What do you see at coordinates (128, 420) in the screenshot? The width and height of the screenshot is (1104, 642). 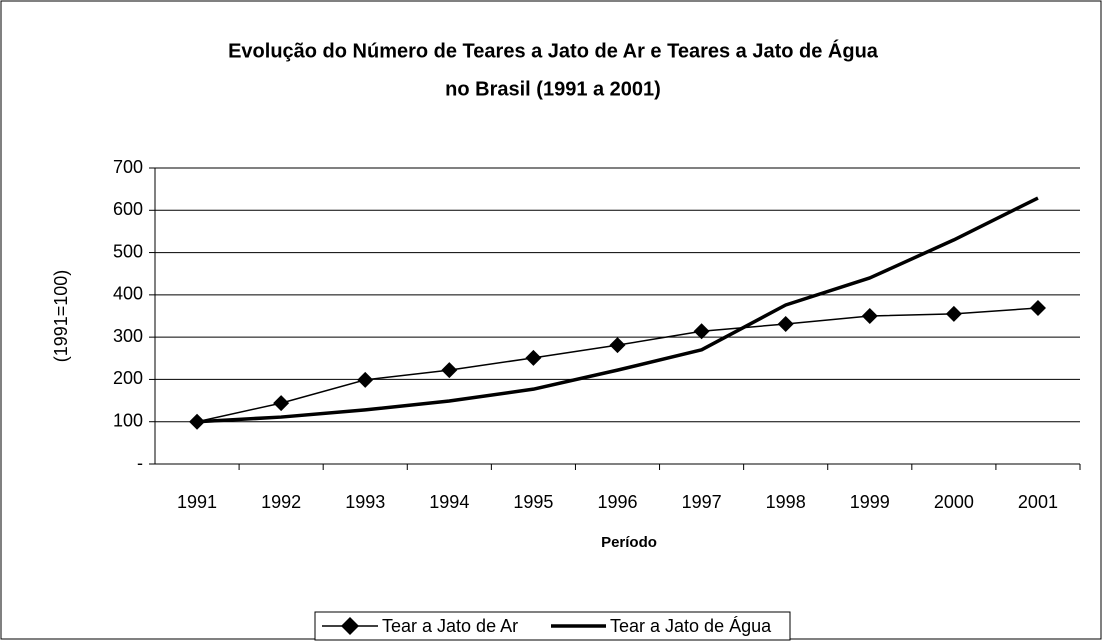 I see `y-tick-label: 100` at bounding box center [128, 420].